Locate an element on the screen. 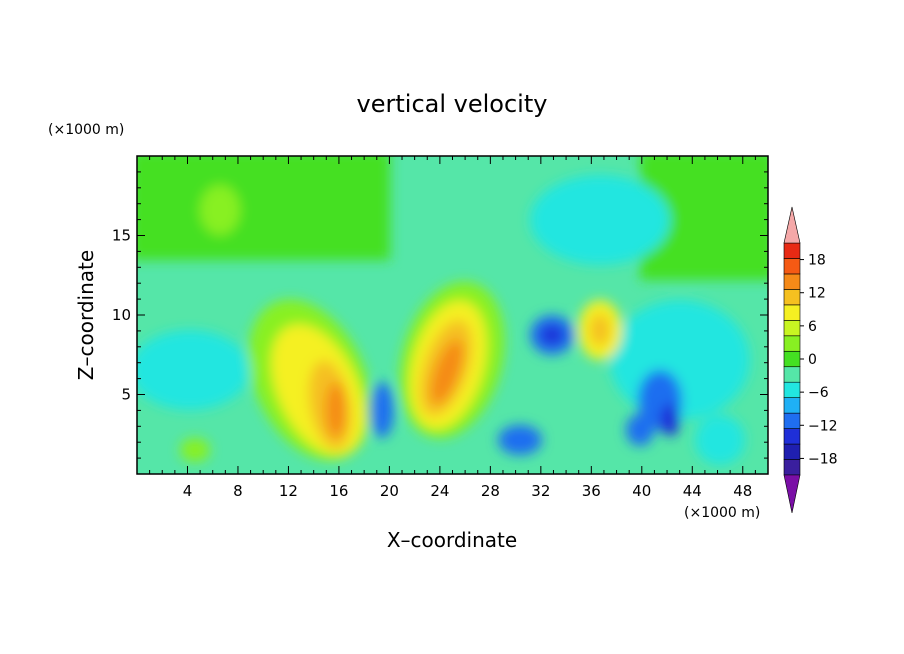 The image size is (904, 654). y-unit-label: (×1000 m) is located at coordinates (86, 130).